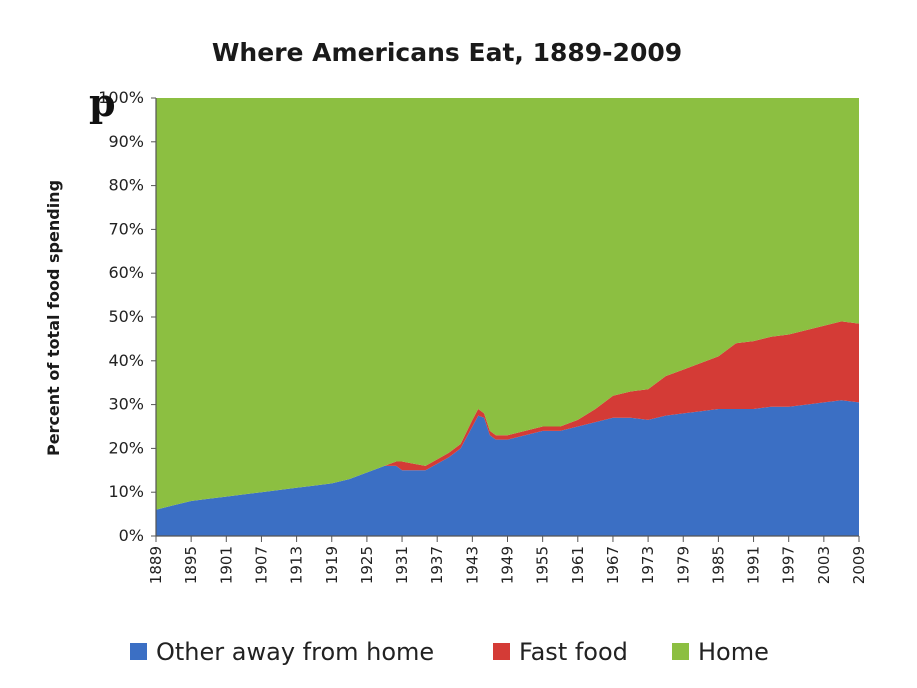 This screenshot has height=688, width=917. I want to click on y-tick-label: 30%, so click(126, 404).